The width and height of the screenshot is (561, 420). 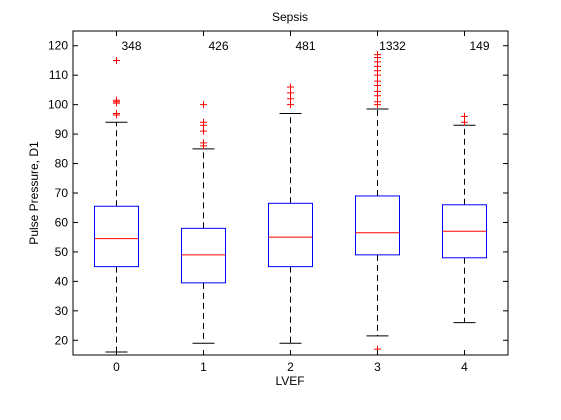 What do you see at coordinates (131, 46) in the screenshot?
I see `count-label: 348` at bounding box center [131, 46].